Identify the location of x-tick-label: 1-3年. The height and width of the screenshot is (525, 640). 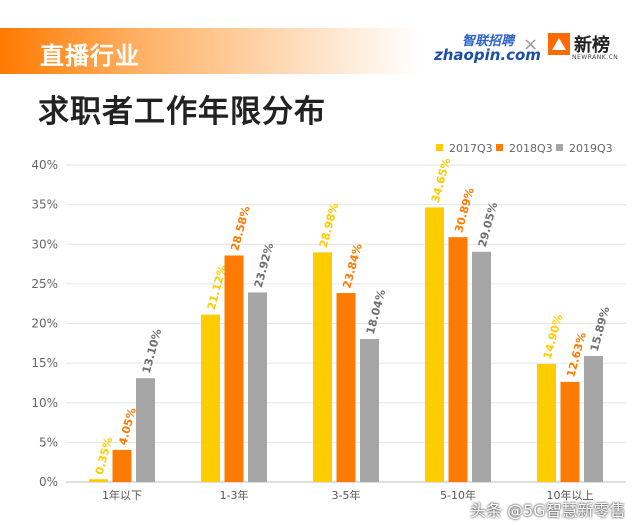
(234, 495).